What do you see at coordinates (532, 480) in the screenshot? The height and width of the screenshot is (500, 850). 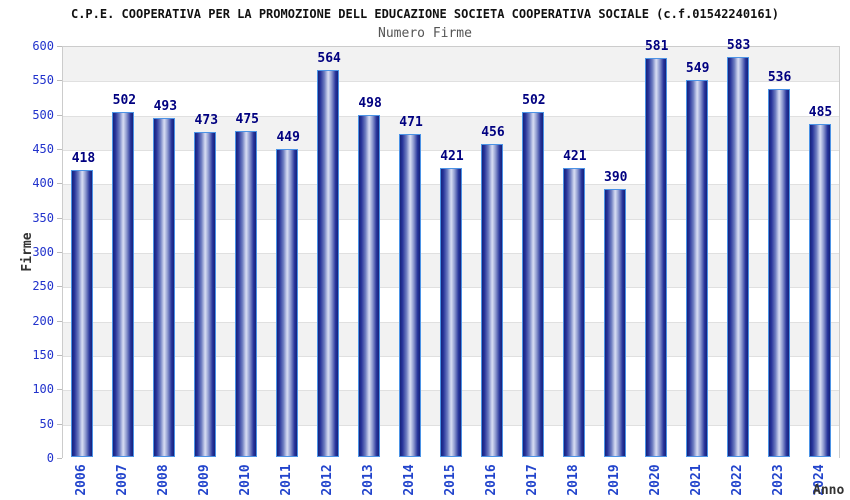 I see `x-tick-label: 2017` at bounding box center [532, 480].